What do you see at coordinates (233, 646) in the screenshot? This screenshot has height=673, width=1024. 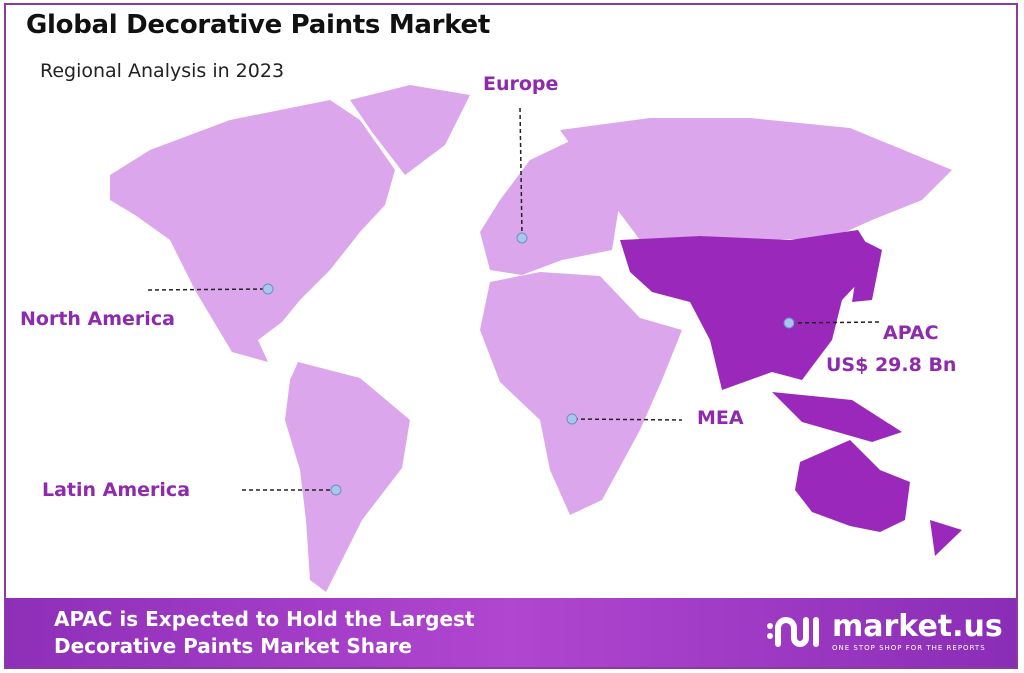 I see `footer-line-2: Decorative Paints Market Share` at bounding box center [233, 646].